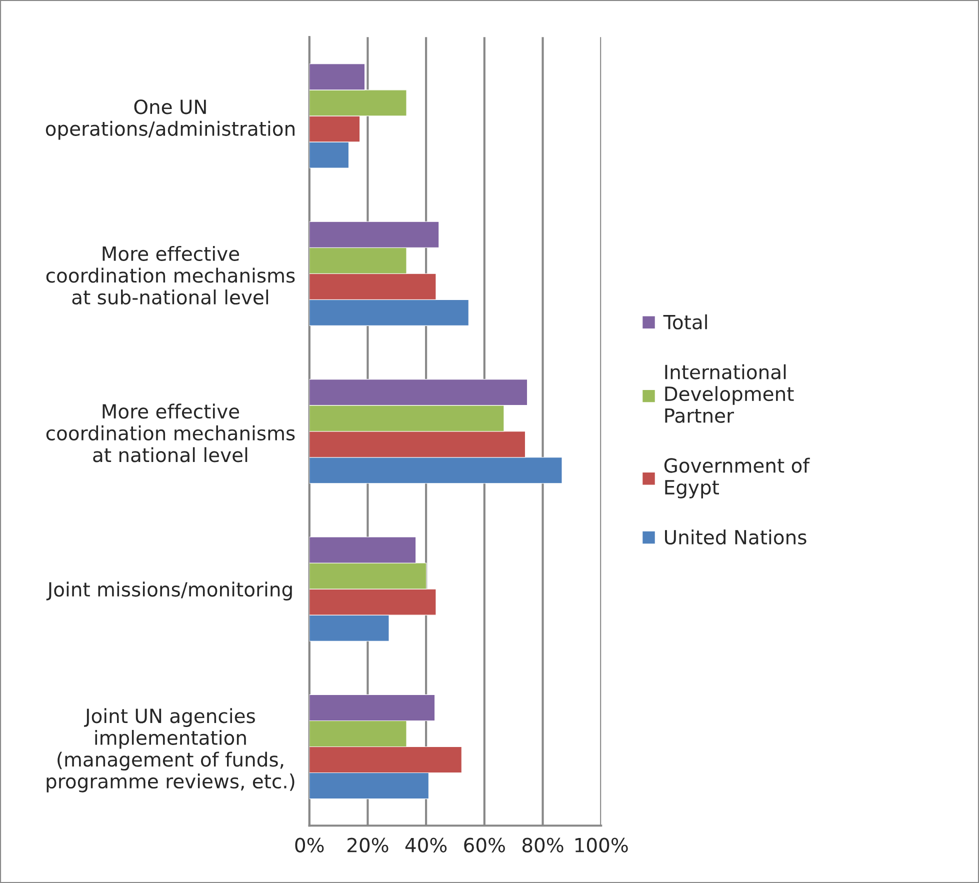  I want to click on x-tick-label: 60%, so click(484, 845).